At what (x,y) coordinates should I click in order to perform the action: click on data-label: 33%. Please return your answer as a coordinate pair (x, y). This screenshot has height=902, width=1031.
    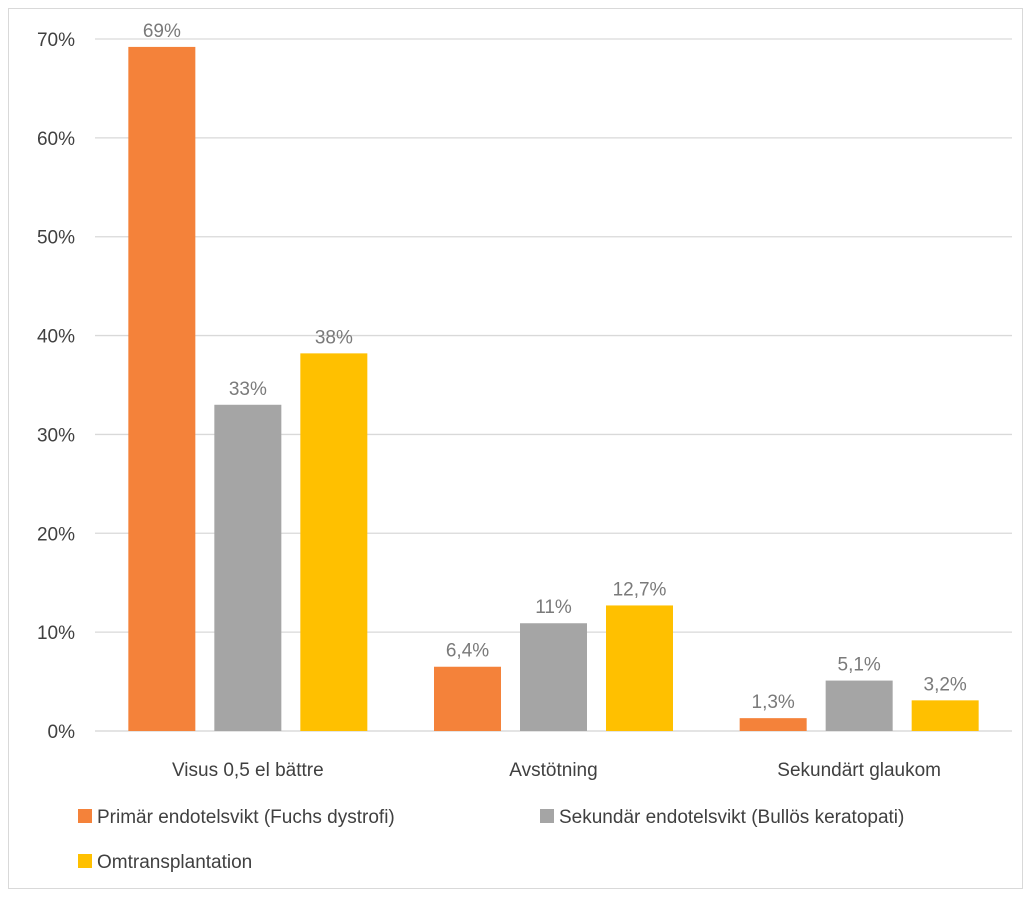
    Looking at the image, I should click on (248, 389).